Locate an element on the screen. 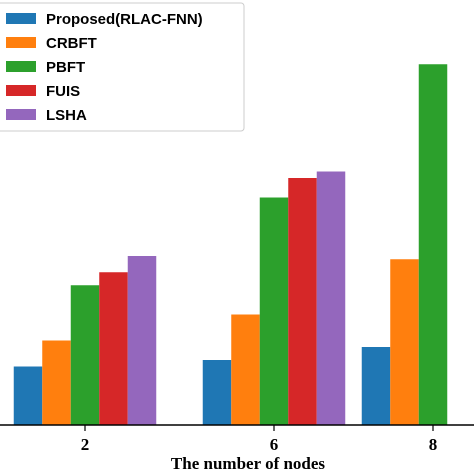 The width and height of the screenshot is (474, 474). legend-frame is located at coordinates (122, 67).